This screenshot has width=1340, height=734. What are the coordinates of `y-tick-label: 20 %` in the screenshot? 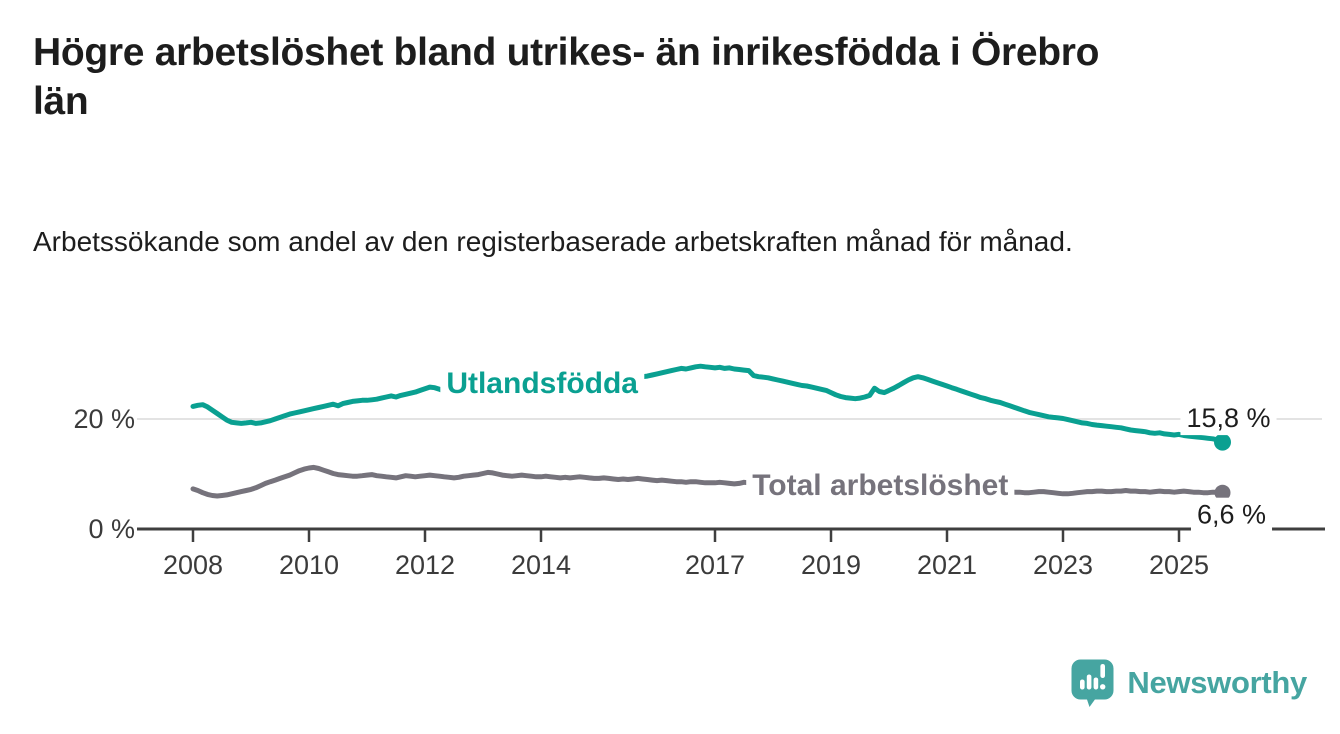 It's located at (104, 419).